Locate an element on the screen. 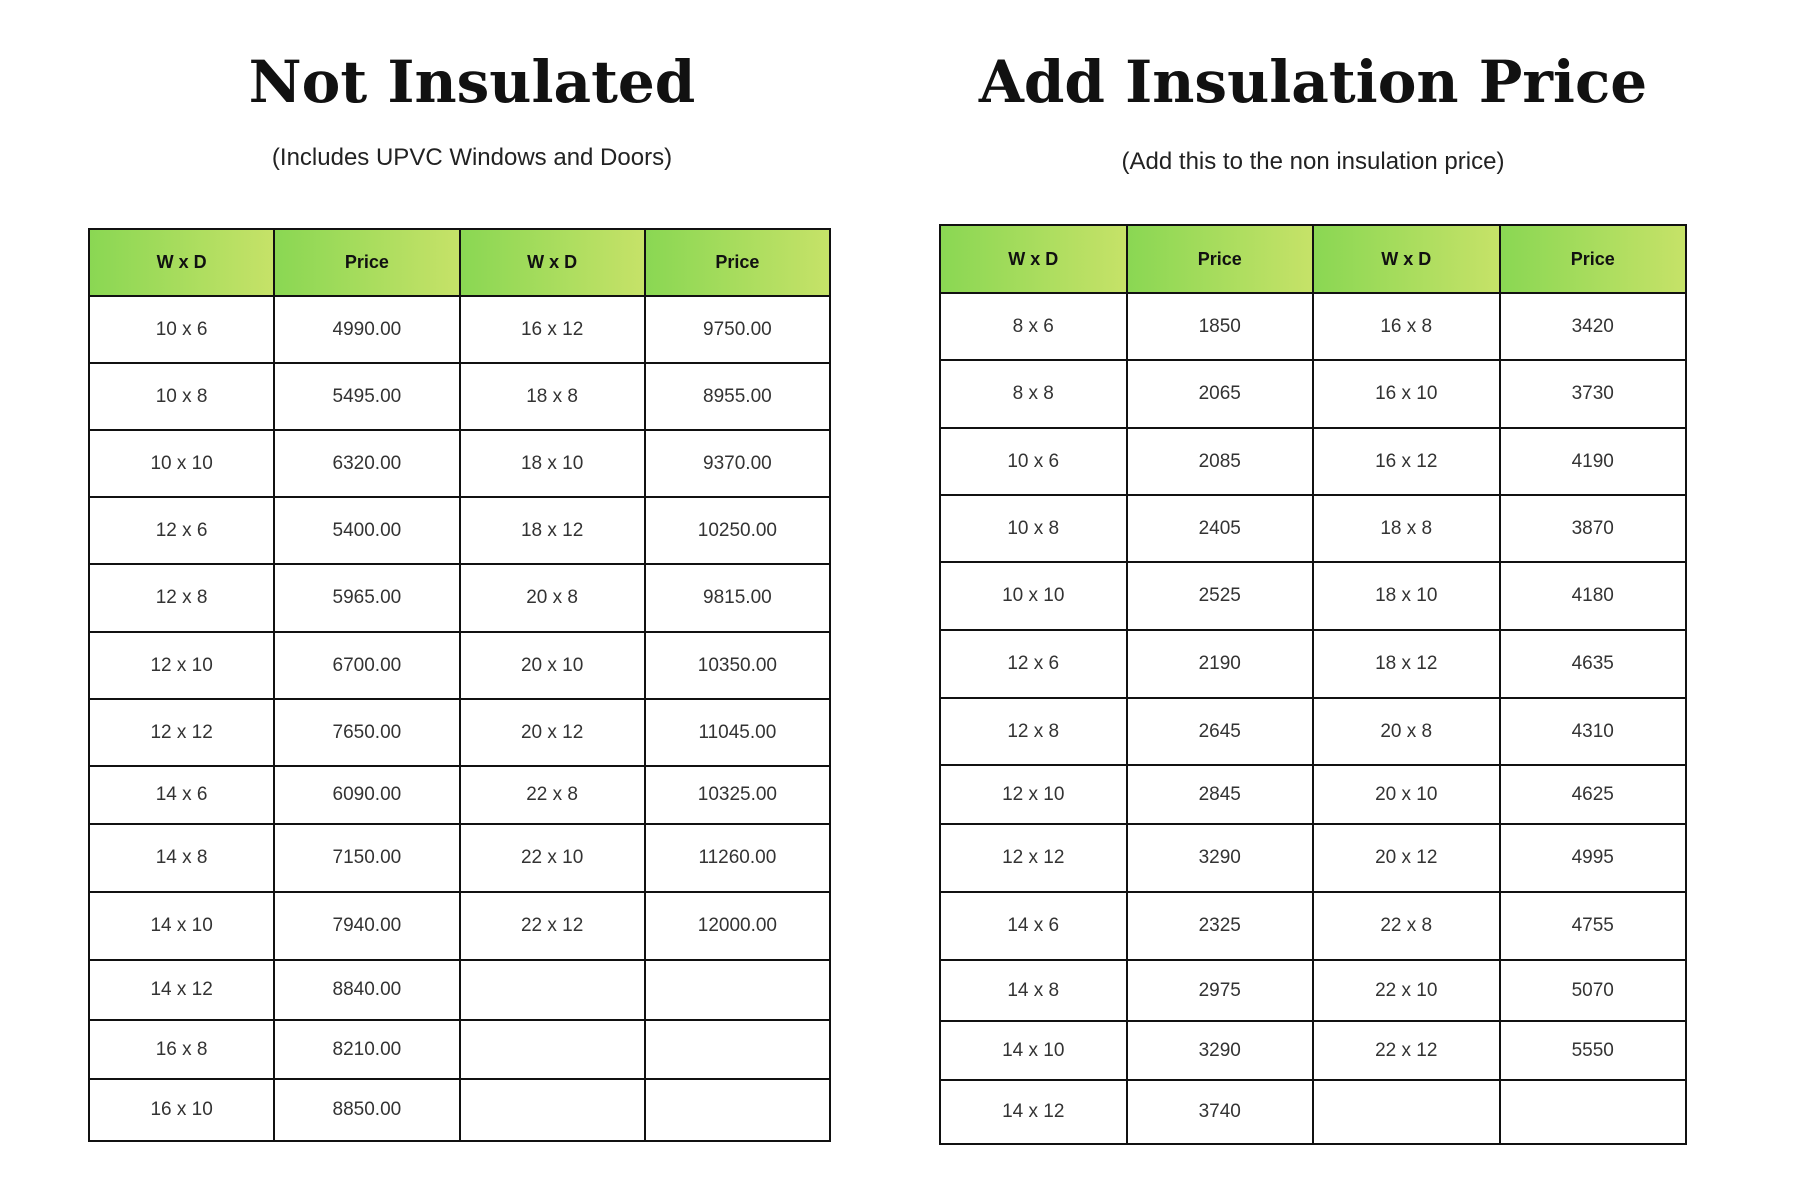 The image size is (1800, 1200). table-row: 10 x 8 2405 18 x 8 3870 is located at coordinates (1313, 528).